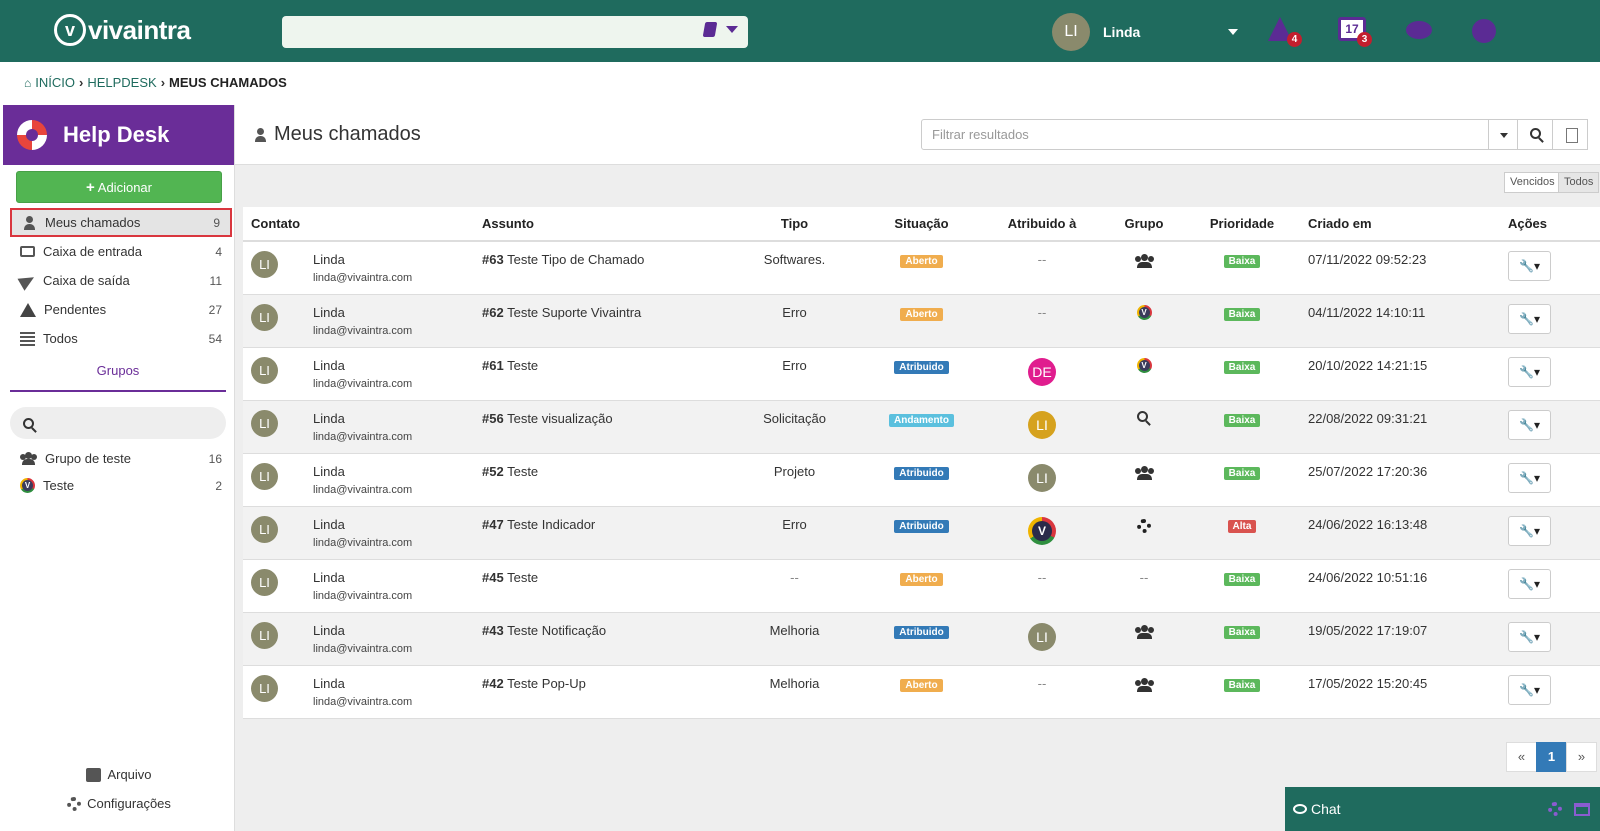 This screenshot has height=831, width=1600. What do you see at coordinates (1042, 224) in the screenshot?
I see `column-header: Atribuido à` at bounding box center [1042, 224].